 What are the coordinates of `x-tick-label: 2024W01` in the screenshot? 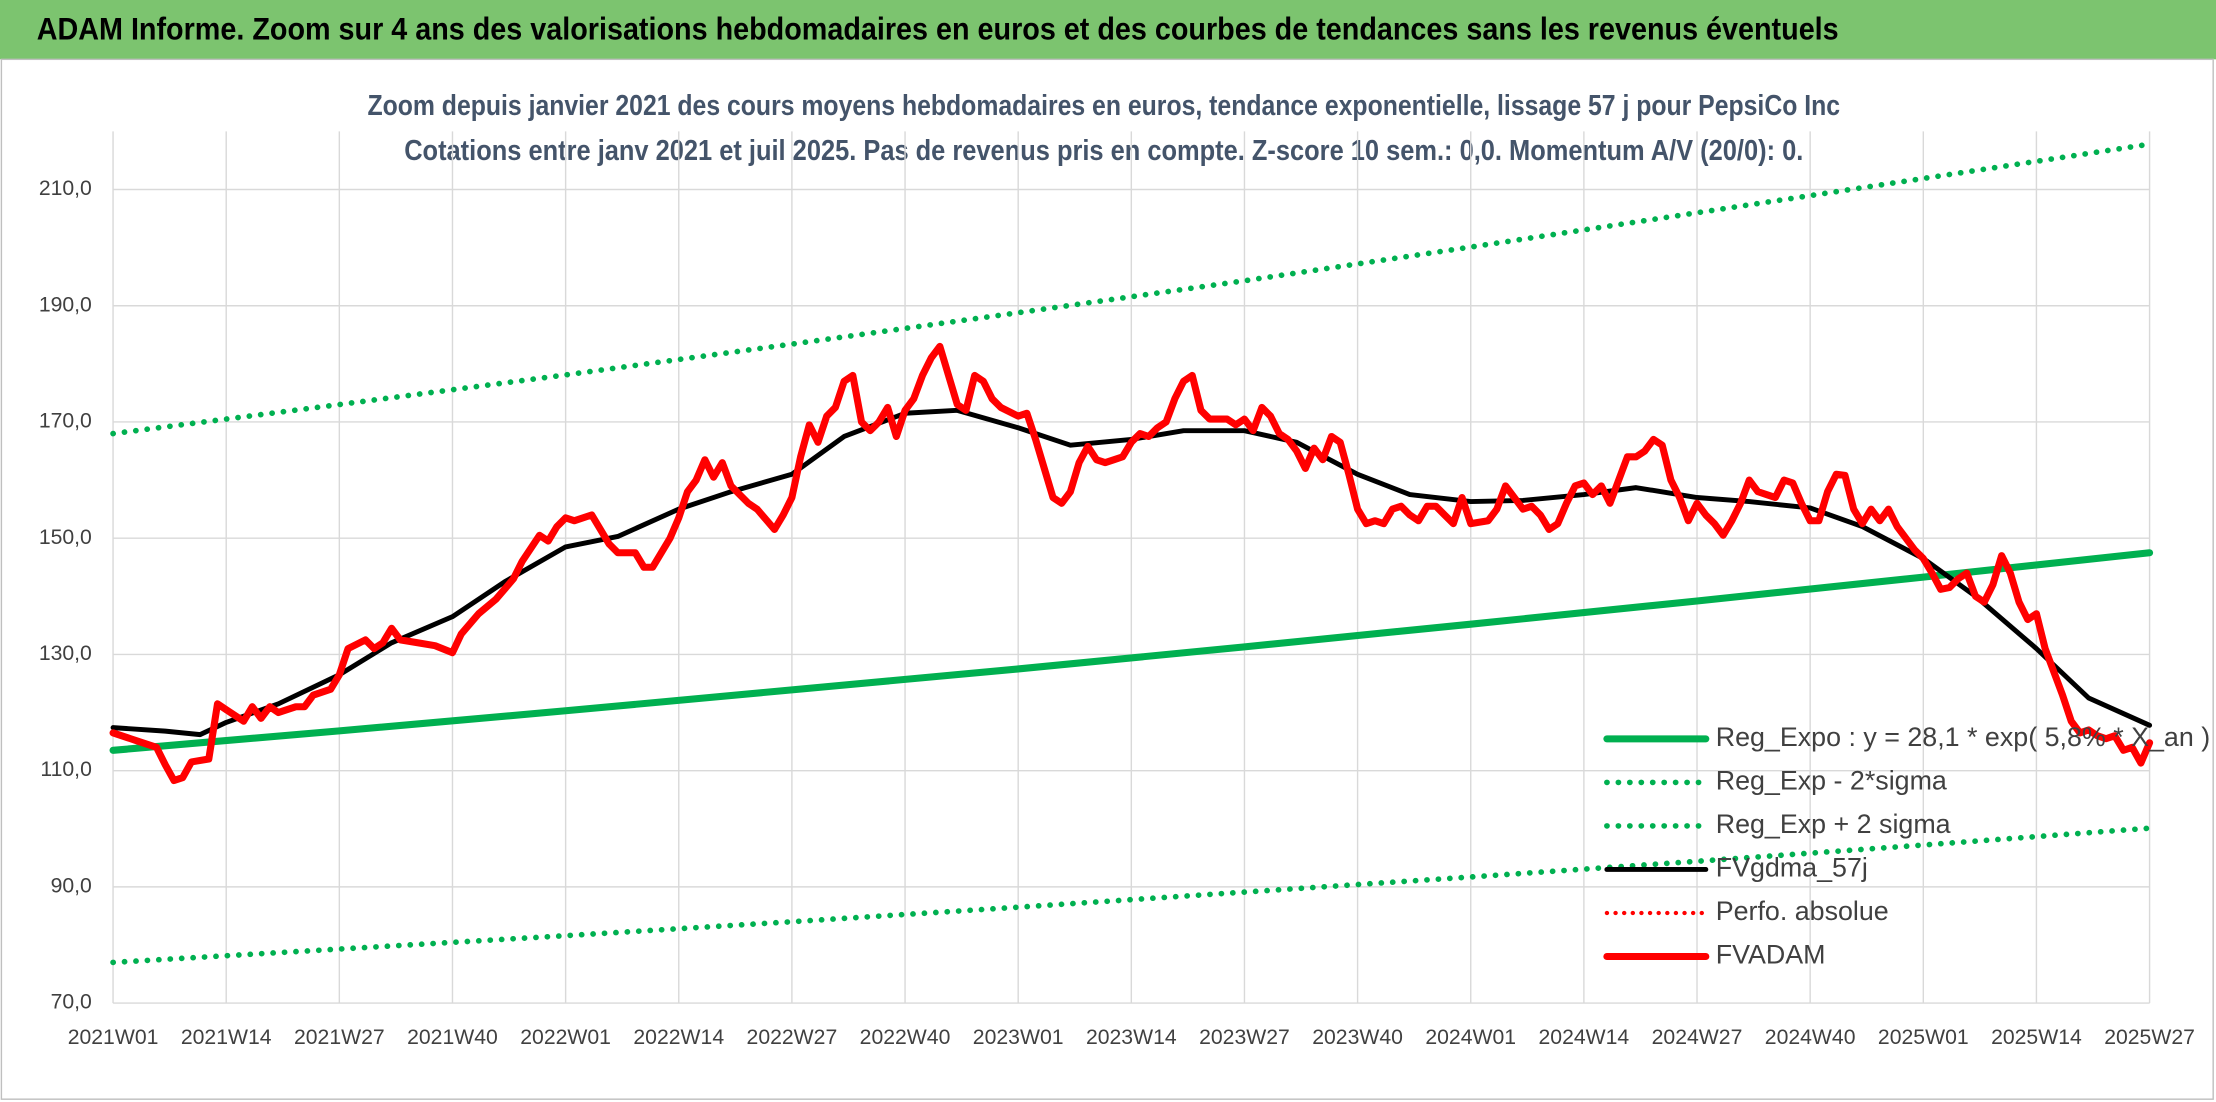 It's located at (1470, 1037).